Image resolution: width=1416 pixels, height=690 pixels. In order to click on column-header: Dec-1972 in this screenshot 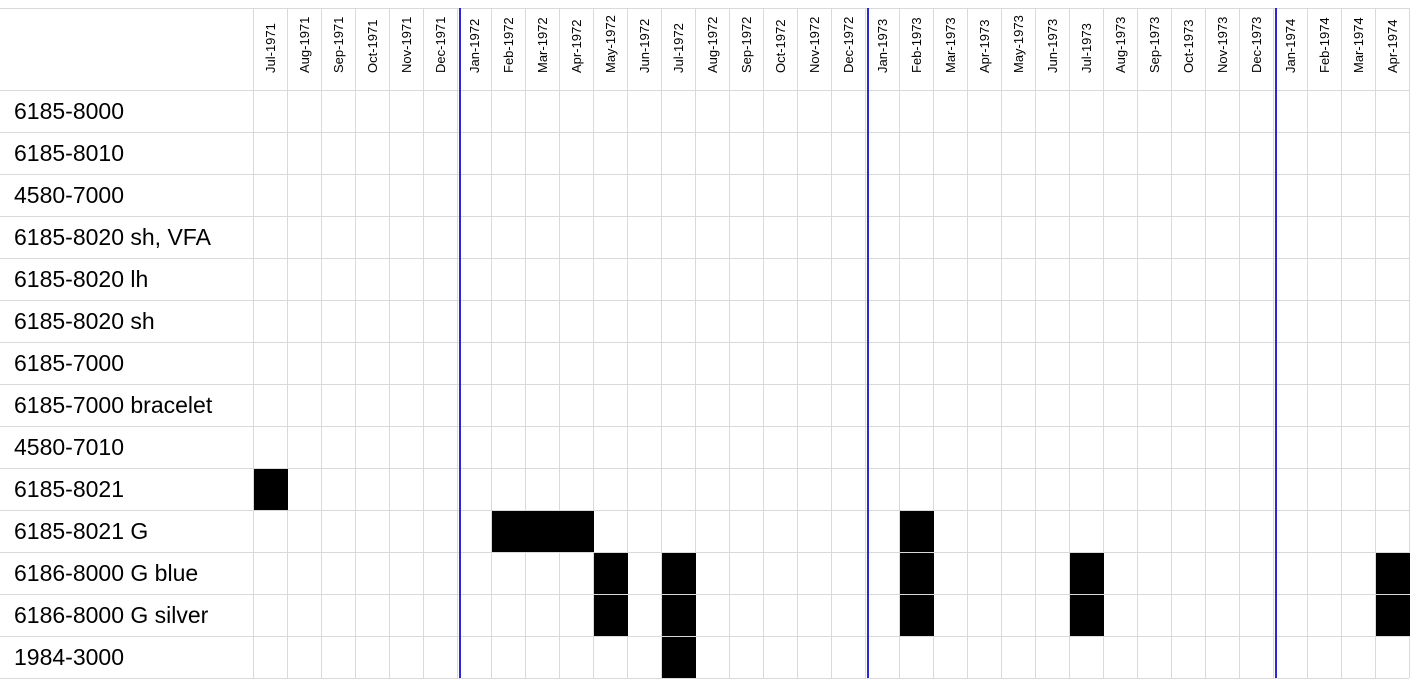, I will do `click(848, 46)`.